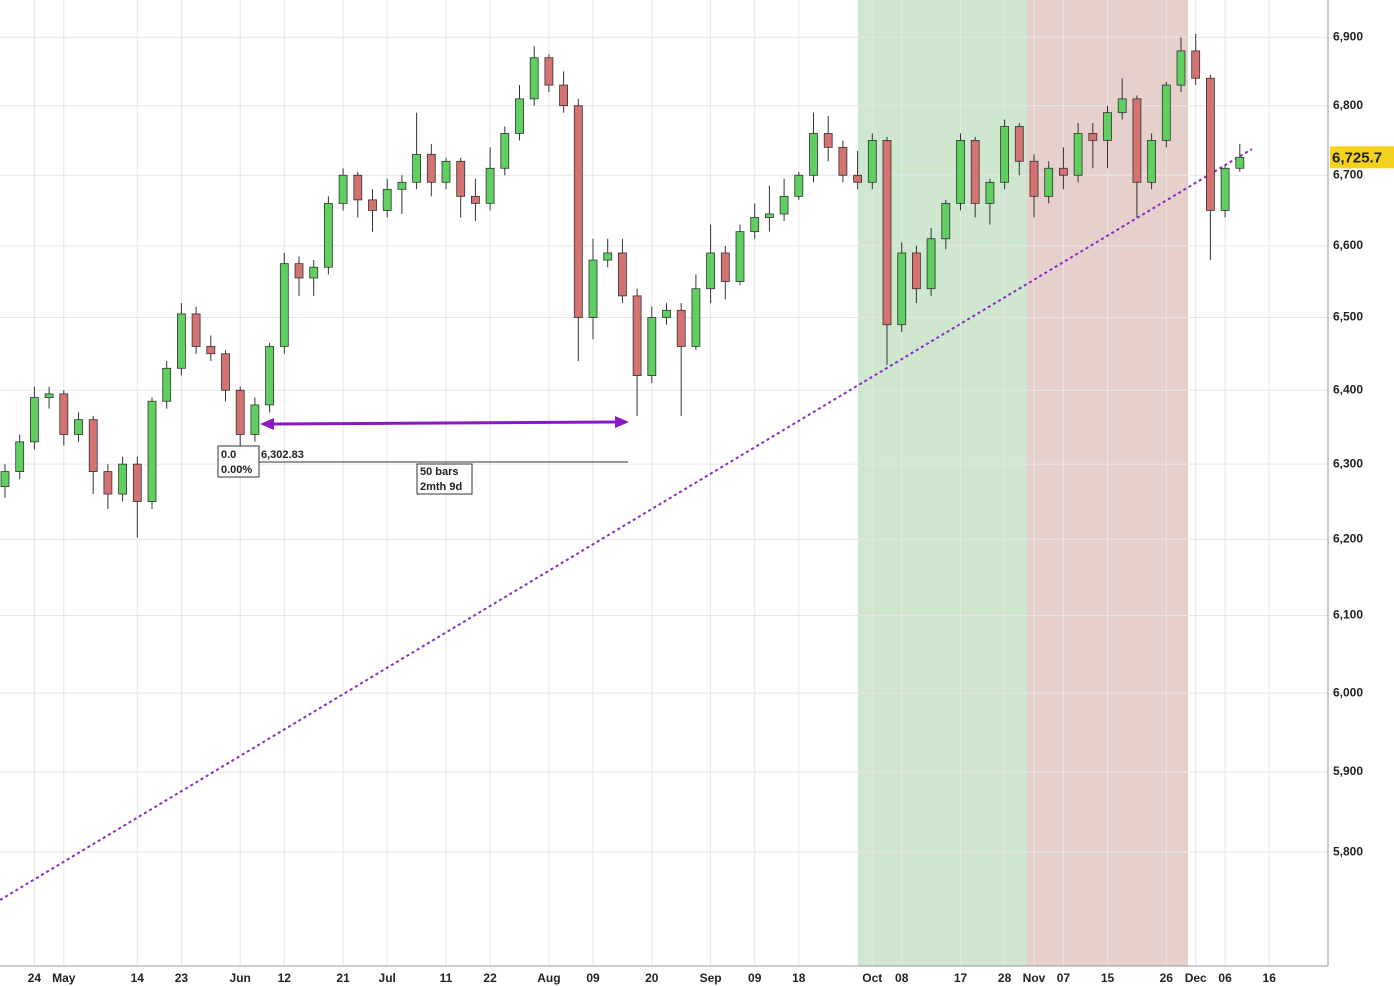  What do you see at coordinates (799, 978) in the screenshot?
I see `x-tick-label: 18` at bounding box center [799, 978].